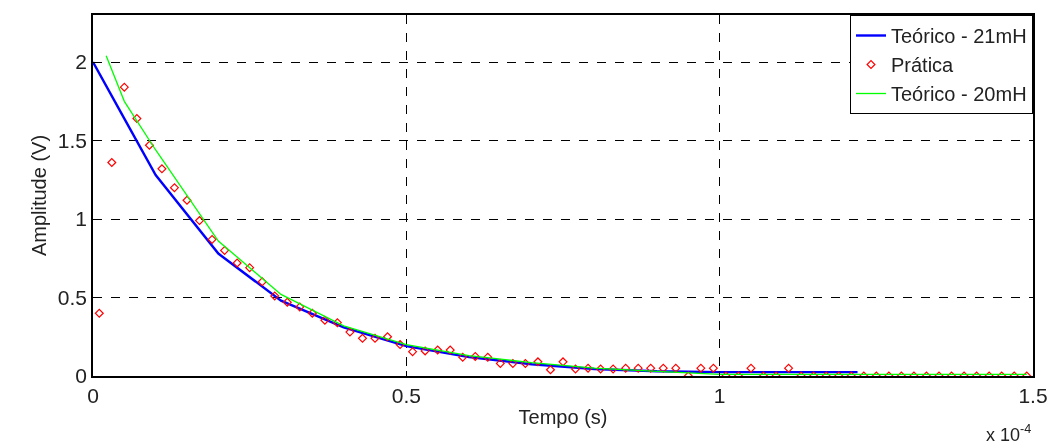 This screenshot has width=1060, height=448. I want to click on legend-label: Prática, so click(923, 65).